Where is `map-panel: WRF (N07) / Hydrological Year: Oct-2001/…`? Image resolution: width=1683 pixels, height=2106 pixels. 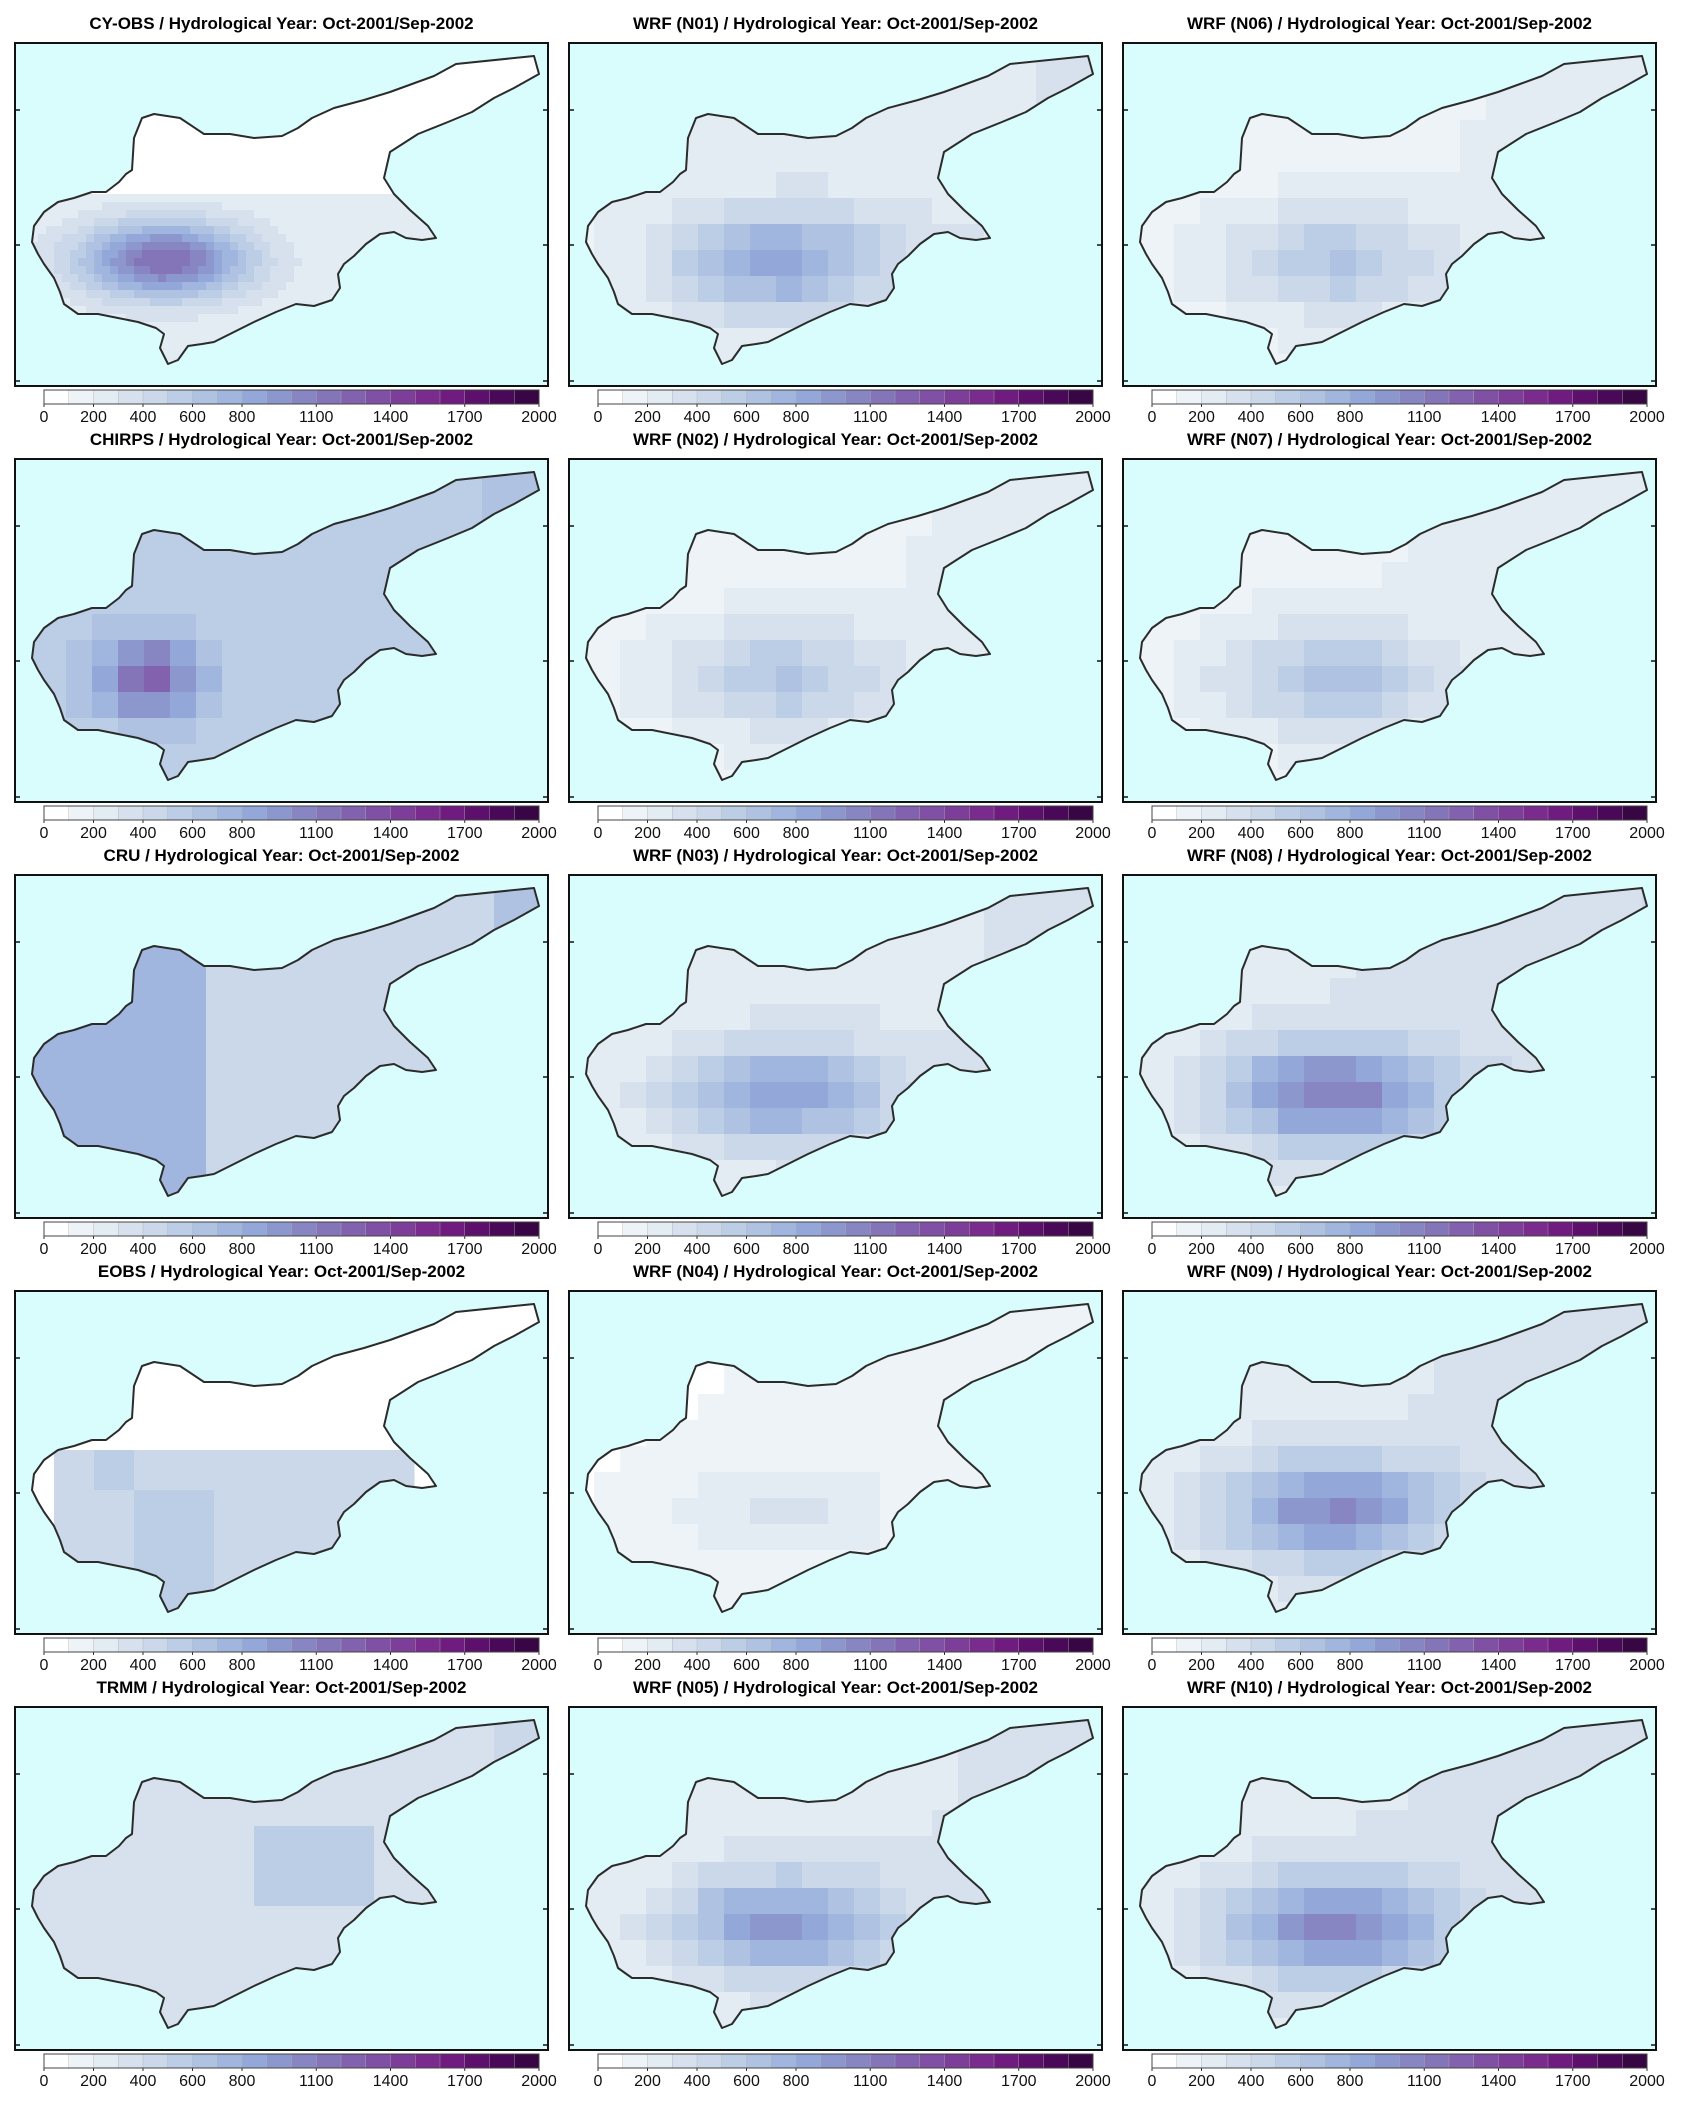 map-panel: WRF (N07) / Hydrological Year: Oct-2001/… is located at coordinates (1393, 629).